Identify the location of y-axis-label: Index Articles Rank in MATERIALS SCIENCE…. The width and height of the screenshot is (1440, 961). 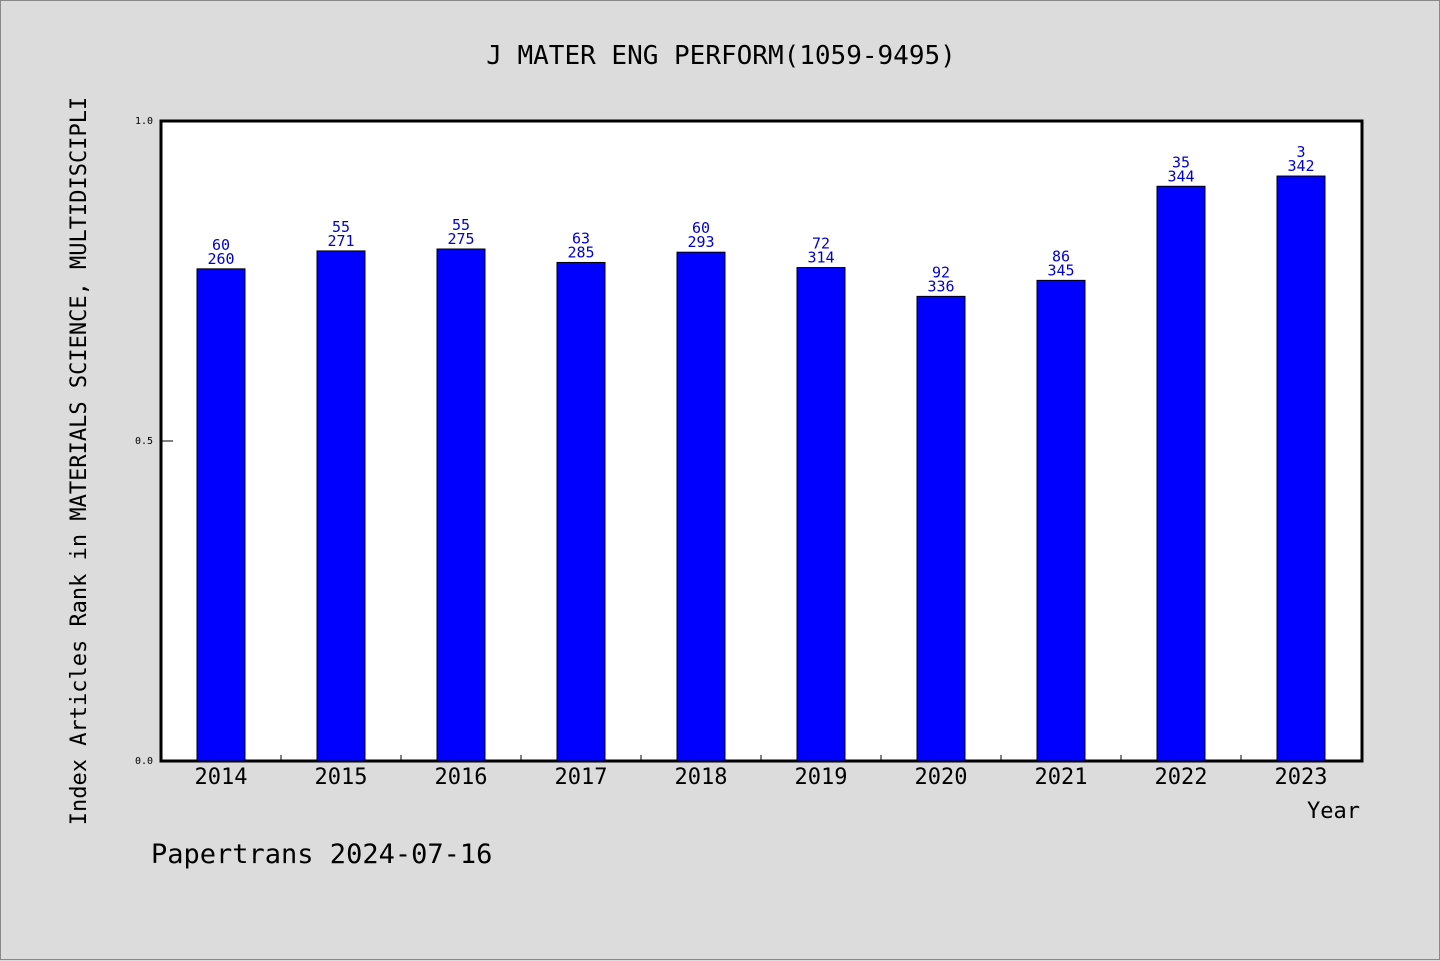
(79, 461).